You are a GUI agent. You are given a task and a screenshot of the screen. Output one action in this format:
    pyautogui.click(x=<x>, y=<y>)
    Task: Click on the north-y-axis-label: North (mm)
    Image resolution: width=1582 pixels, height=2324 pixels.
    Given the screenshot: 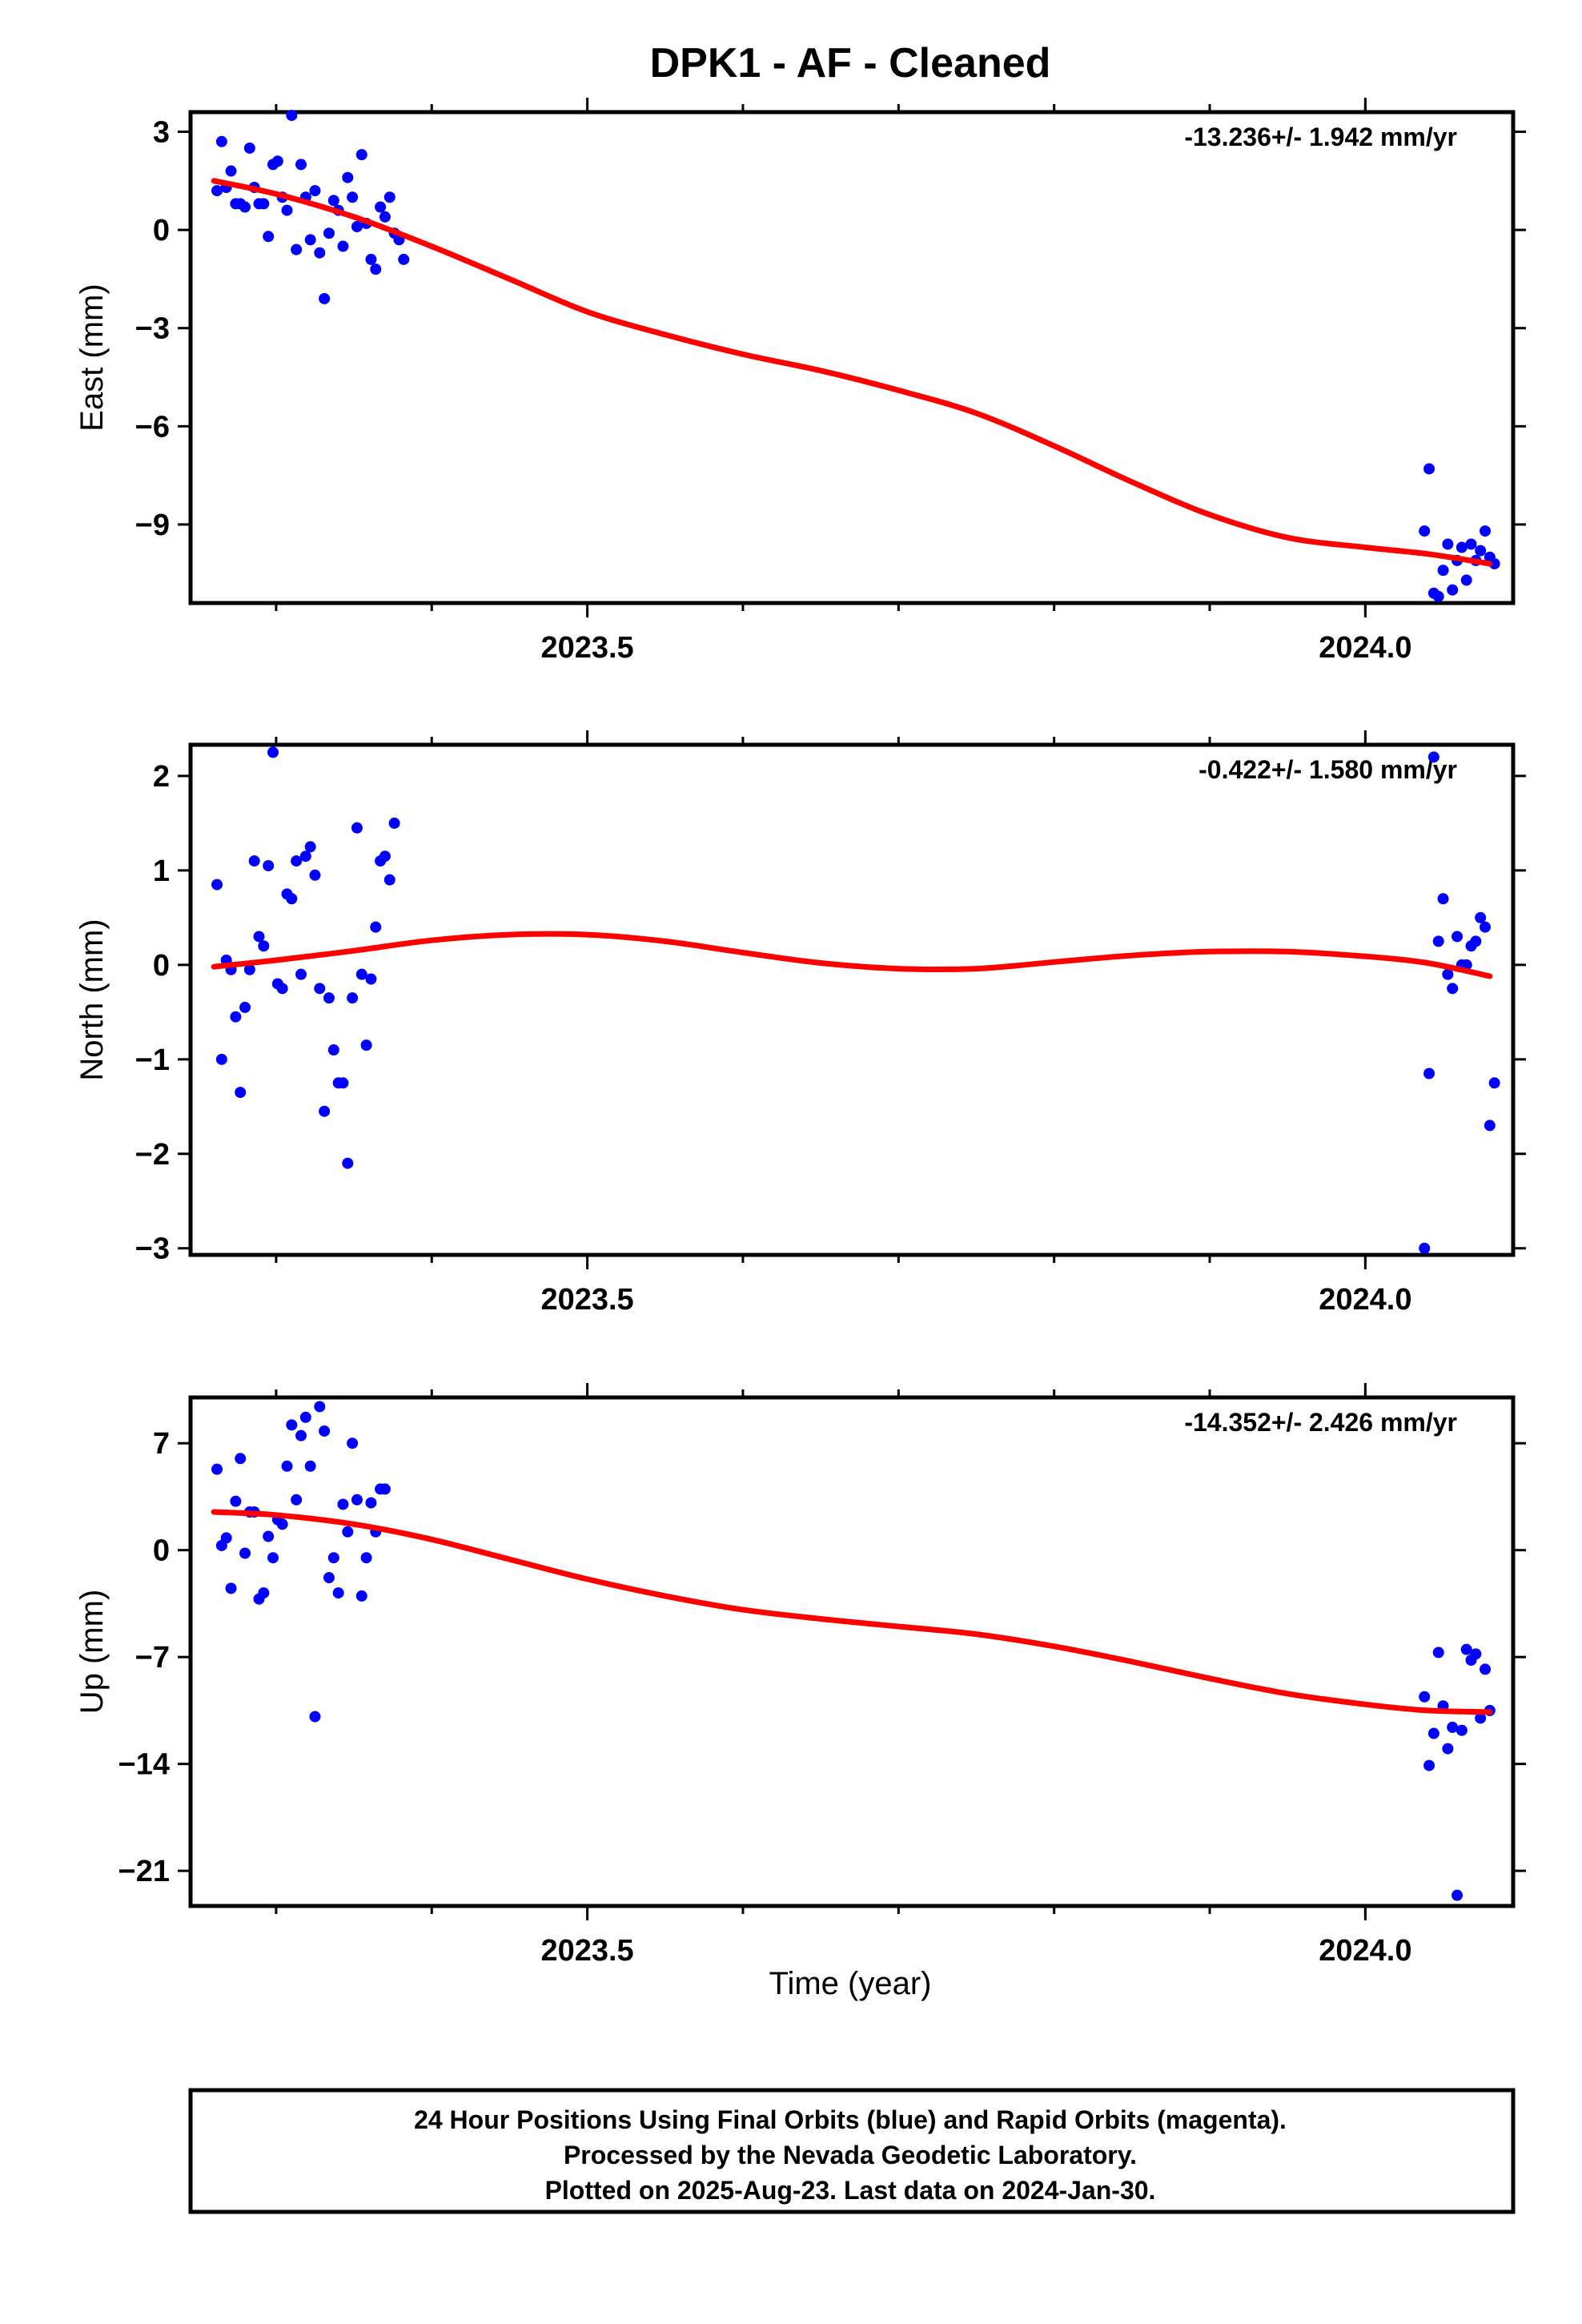 What is the action you would take?
    pyautogui.click(x=92, y=1000)
    